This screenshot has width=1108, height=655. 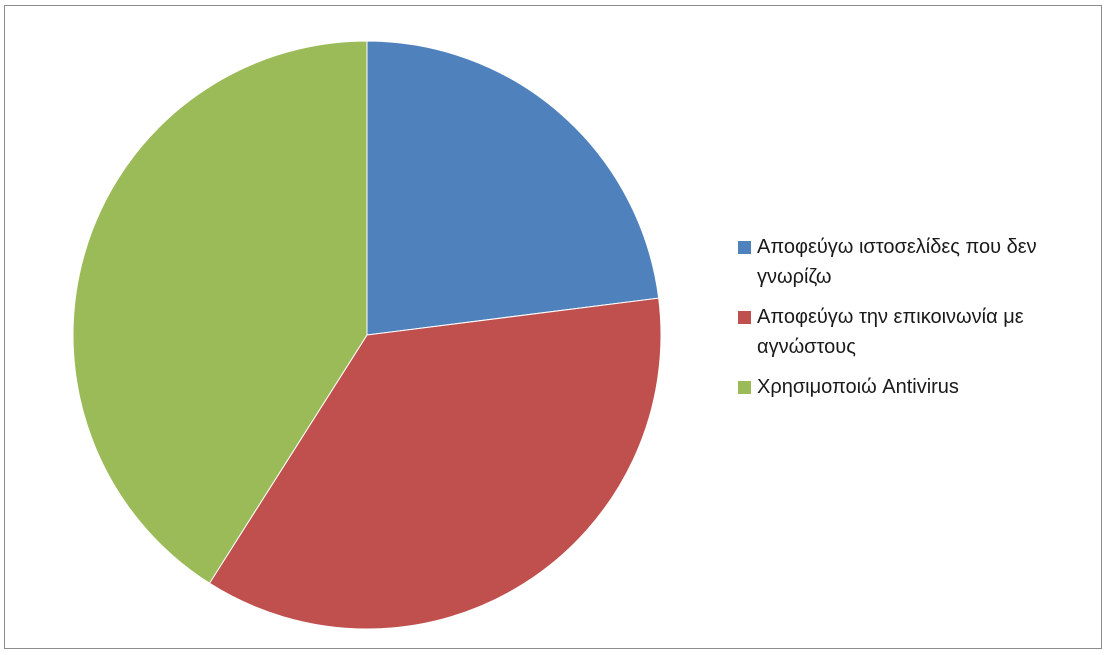 I want to click on legend-swatch-green, so click(x=744, y=387).